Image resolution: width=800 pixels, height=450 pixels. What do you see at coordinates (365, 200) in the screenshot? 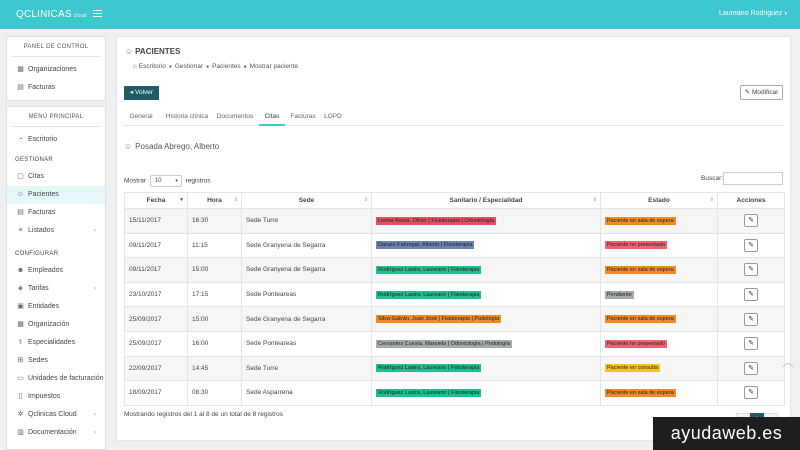
I see `sort-icon: ⇕` at bounding box center [365, 200].